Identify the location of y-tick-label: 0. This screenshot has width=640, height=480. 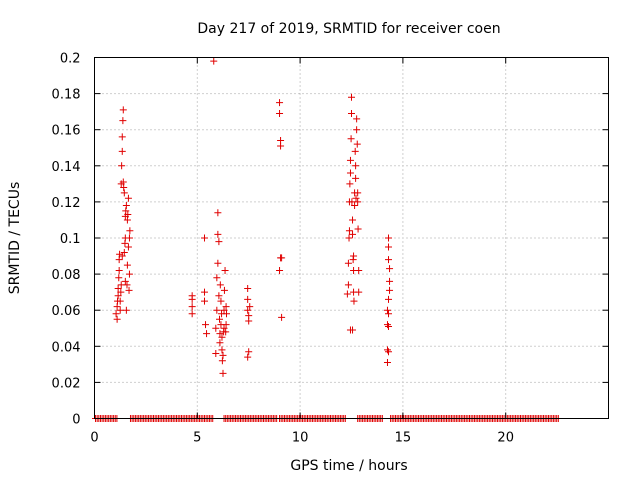
(76, 420).